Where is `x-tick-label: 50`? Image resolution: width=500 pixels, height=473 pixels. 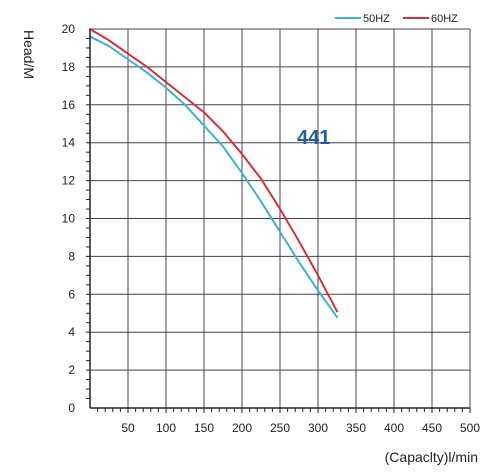 x-tick-label: 50 is located at coordinates (128, 428).